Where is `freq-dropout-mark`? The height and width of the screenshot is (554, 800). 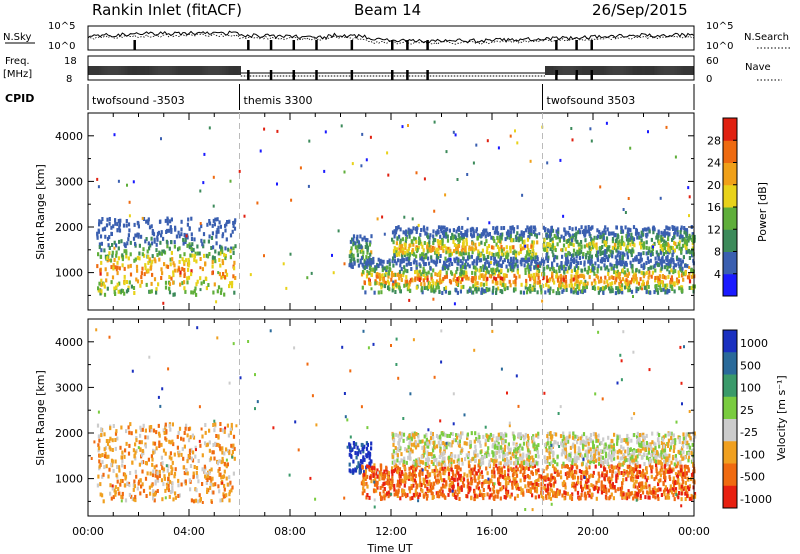
freq-dropout-mark is located at coordinates (294, 75).